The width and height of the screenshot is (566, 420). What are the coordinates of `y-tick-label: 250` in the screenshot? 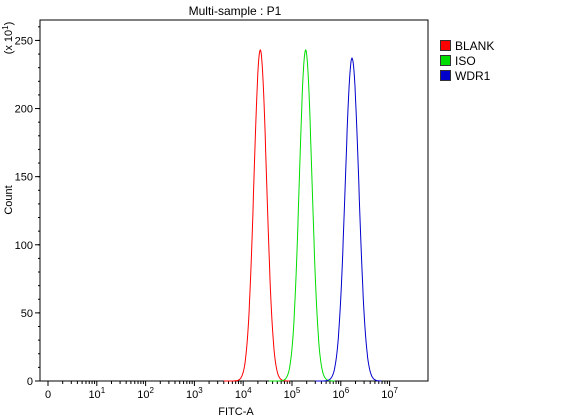 It's located at (24, 41).